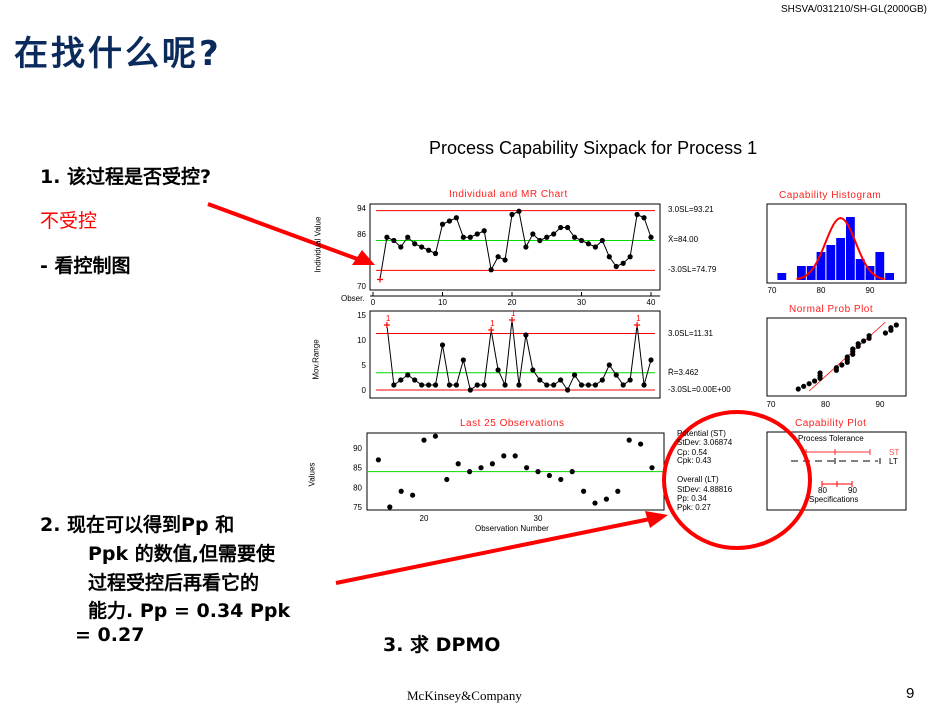 The width and height of the screenshot is (941, 706). Describe the element at coordinates (361, 286) in the screenshot. I see `y-tick-label: 70` at that location.